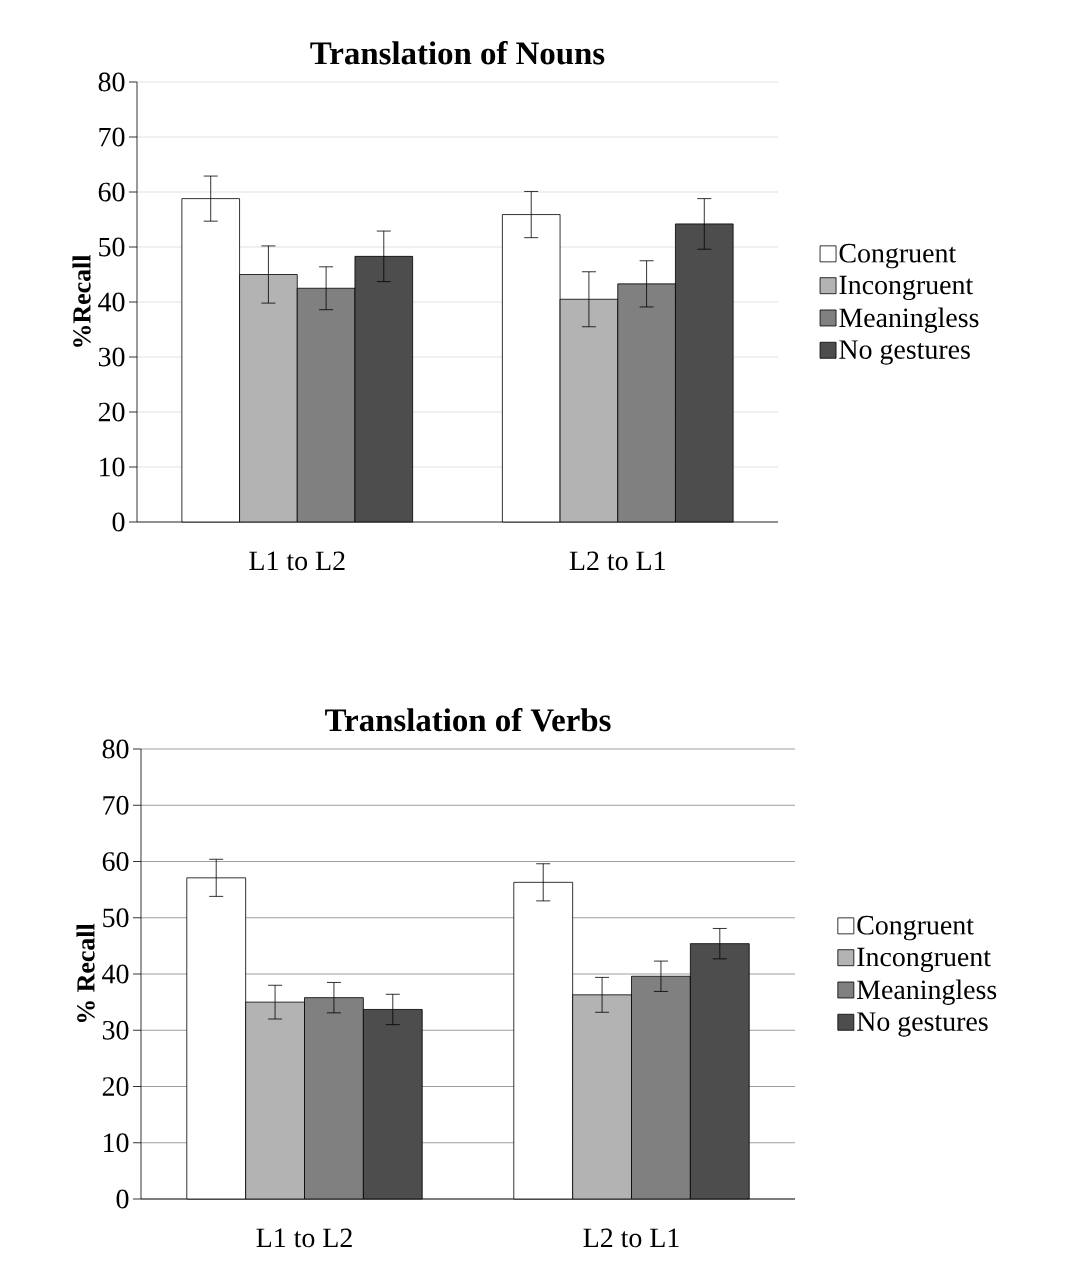  Describe the element at coordinates (85, 973) in the screenshot. I see `y-axis-title: % Recall` at that location.